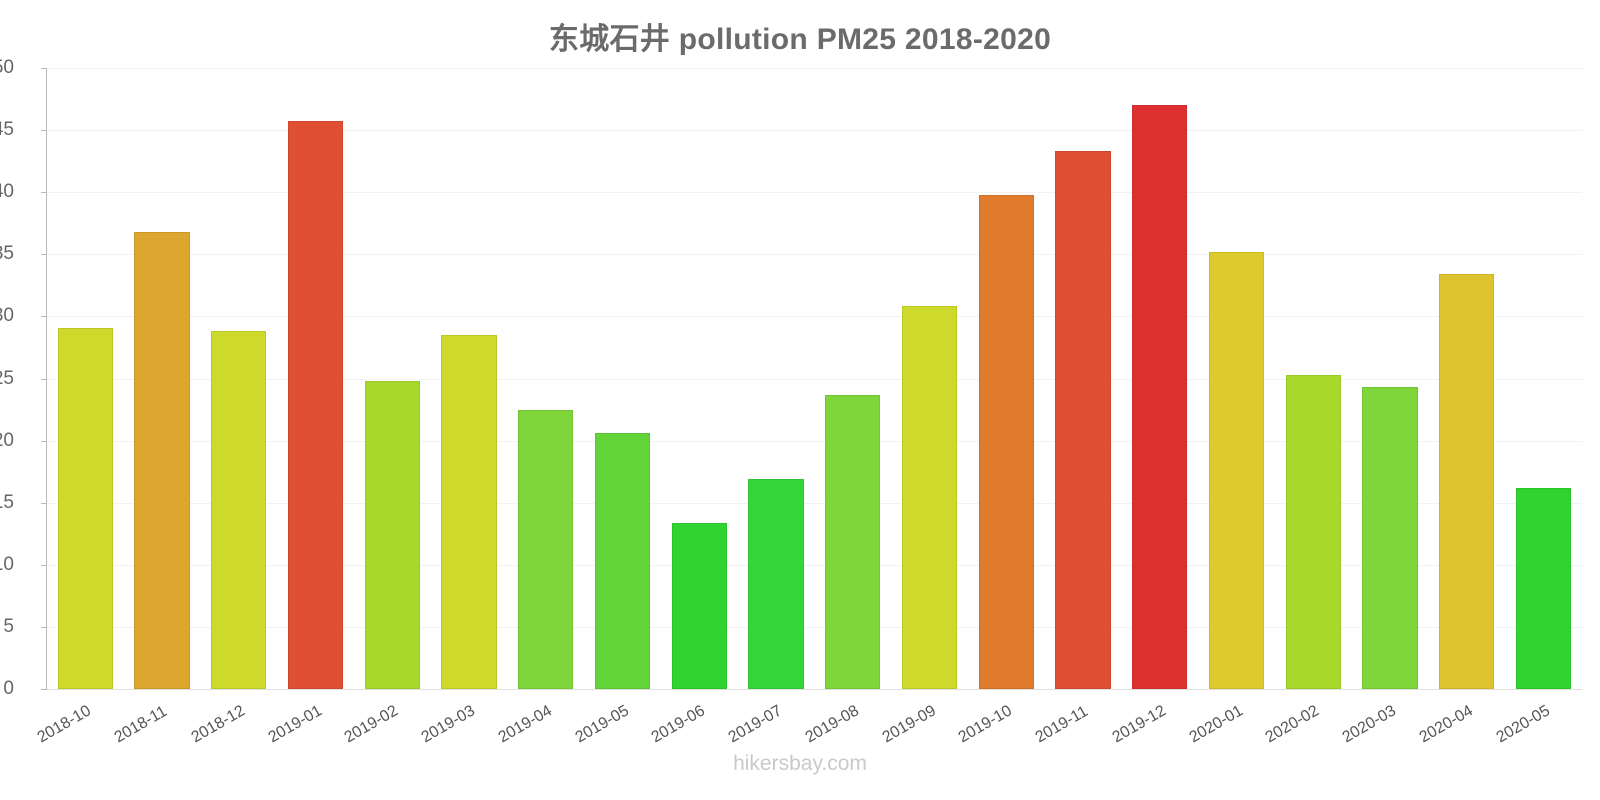  What do you see at coordinates (1216, 724) in the screenshot?
I see `x-tick-label: 2020-01` at bounding box center [1216, 724].